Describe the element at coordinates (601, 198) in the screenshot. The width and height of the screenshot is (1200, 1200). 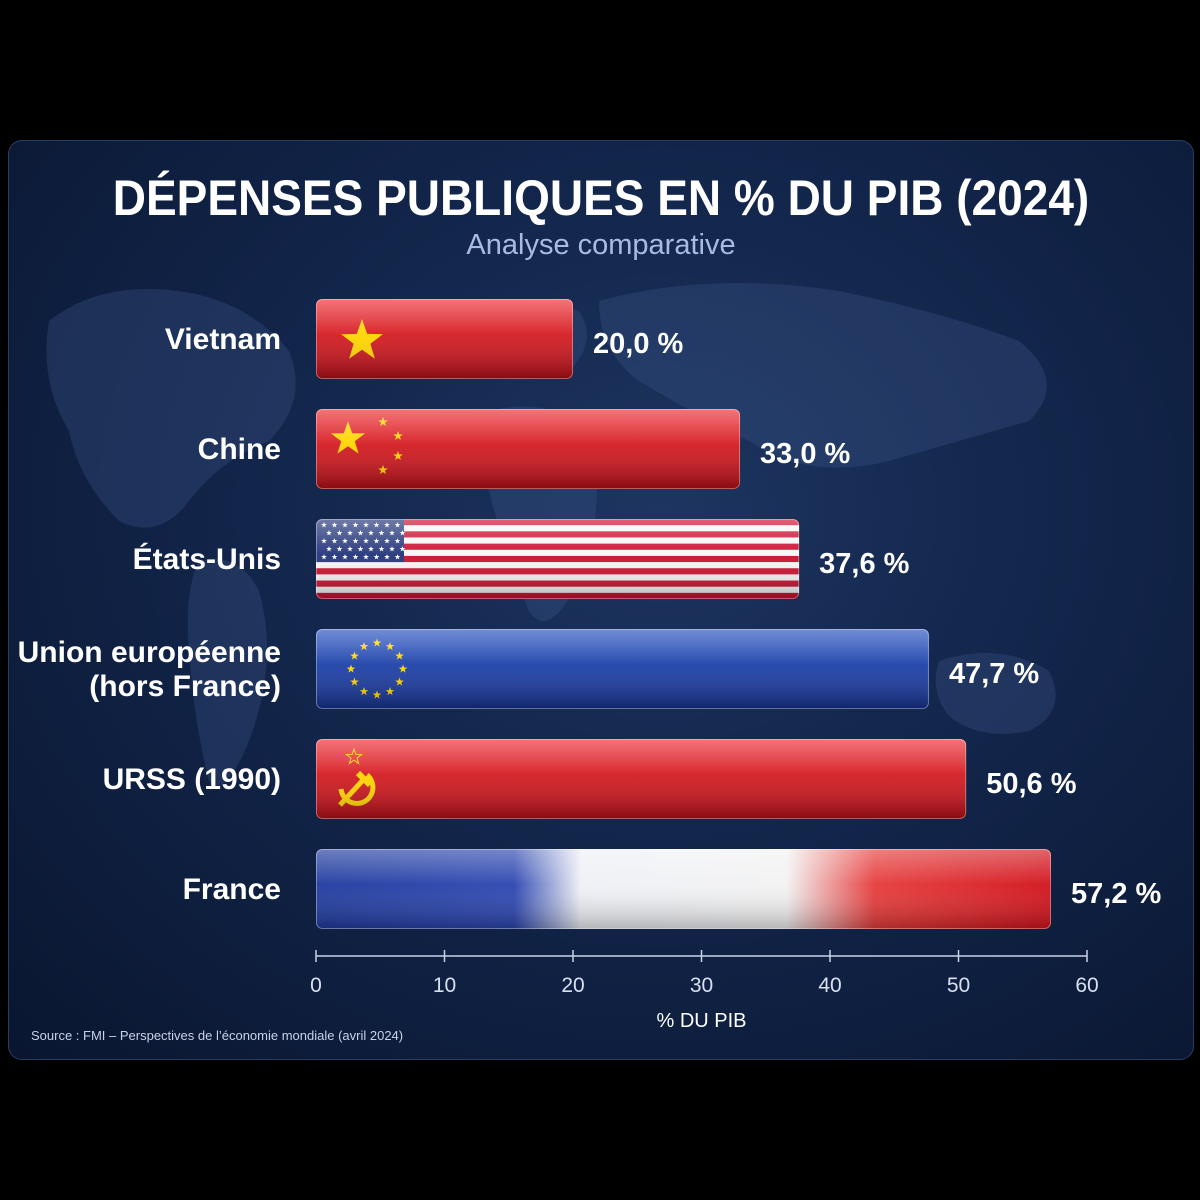
I see `chart-title: DÉPENSES PUBLIQUES EN % DU PIB (2024)` at that location.